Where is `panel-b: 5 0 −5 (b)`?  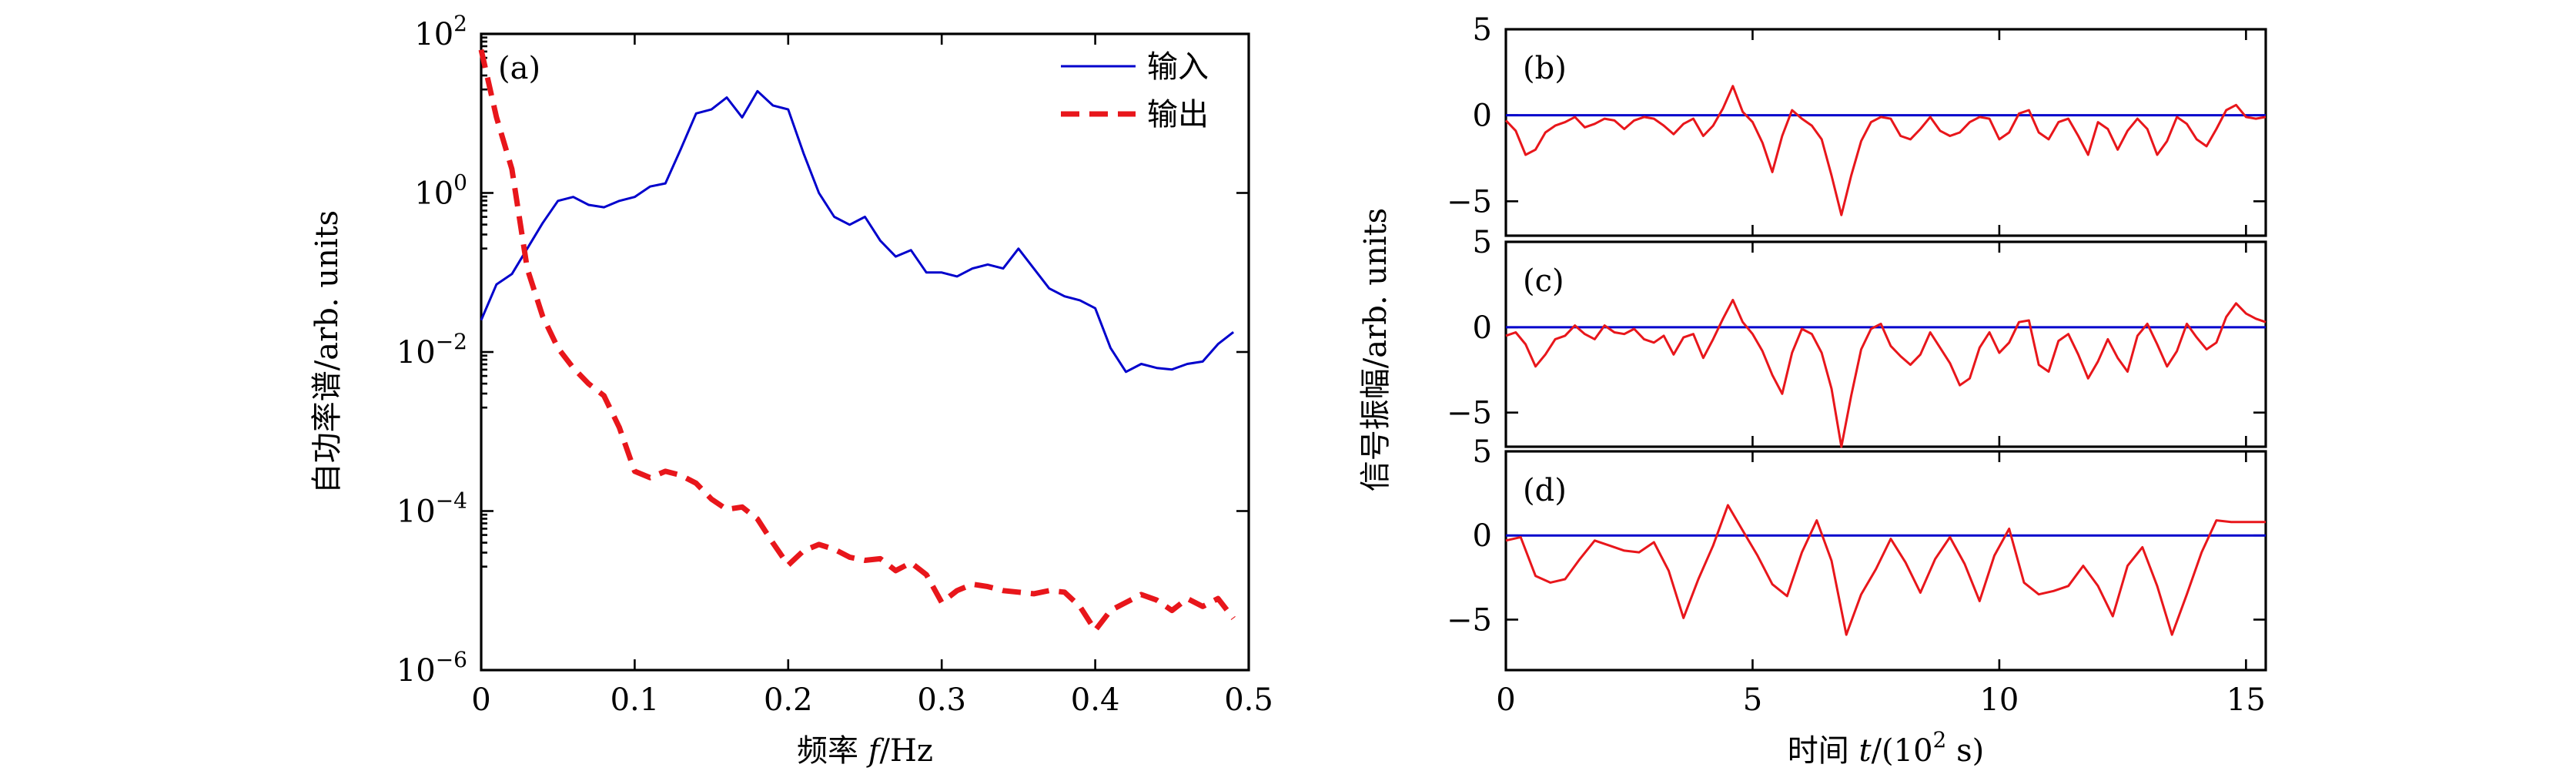 panel-b: 5 0 −5 (b) is located at coordinates (1857, 125).